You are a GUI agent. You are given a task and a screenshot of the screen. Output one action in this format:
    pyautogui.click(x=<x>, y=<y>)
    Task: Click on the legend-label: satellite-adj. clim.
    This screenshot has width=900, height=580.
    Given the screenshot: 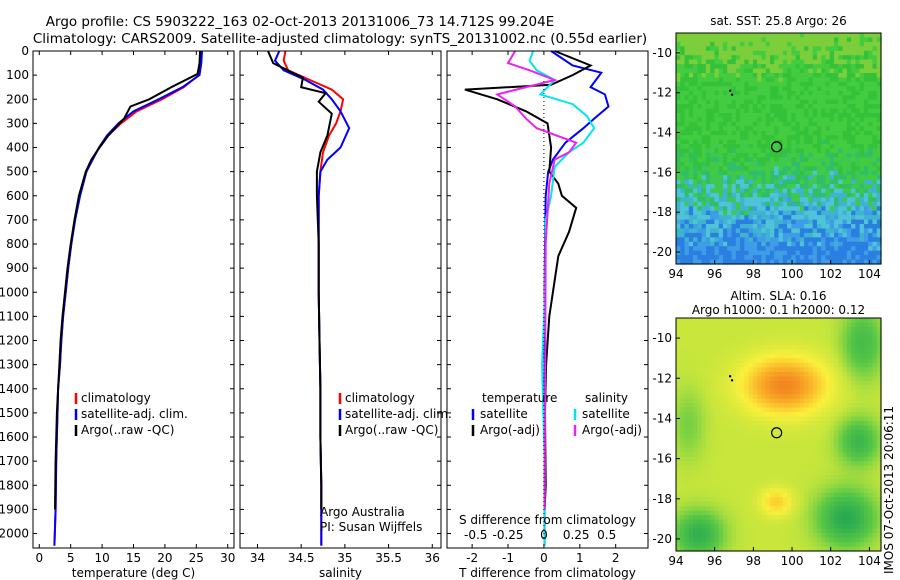 What is the action you would take?
    pyautogui.click(x=398, y=414)
    